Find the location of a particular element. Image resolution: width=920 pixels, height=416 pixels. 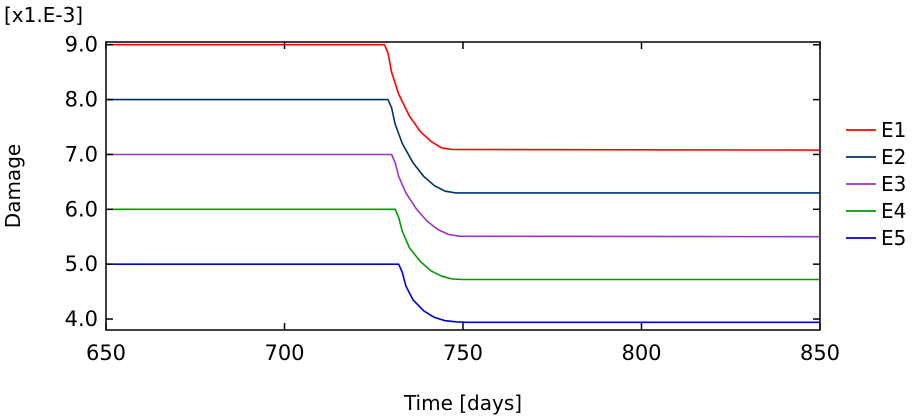

x-tick-label: 650 is located at coordinates (106, 353).